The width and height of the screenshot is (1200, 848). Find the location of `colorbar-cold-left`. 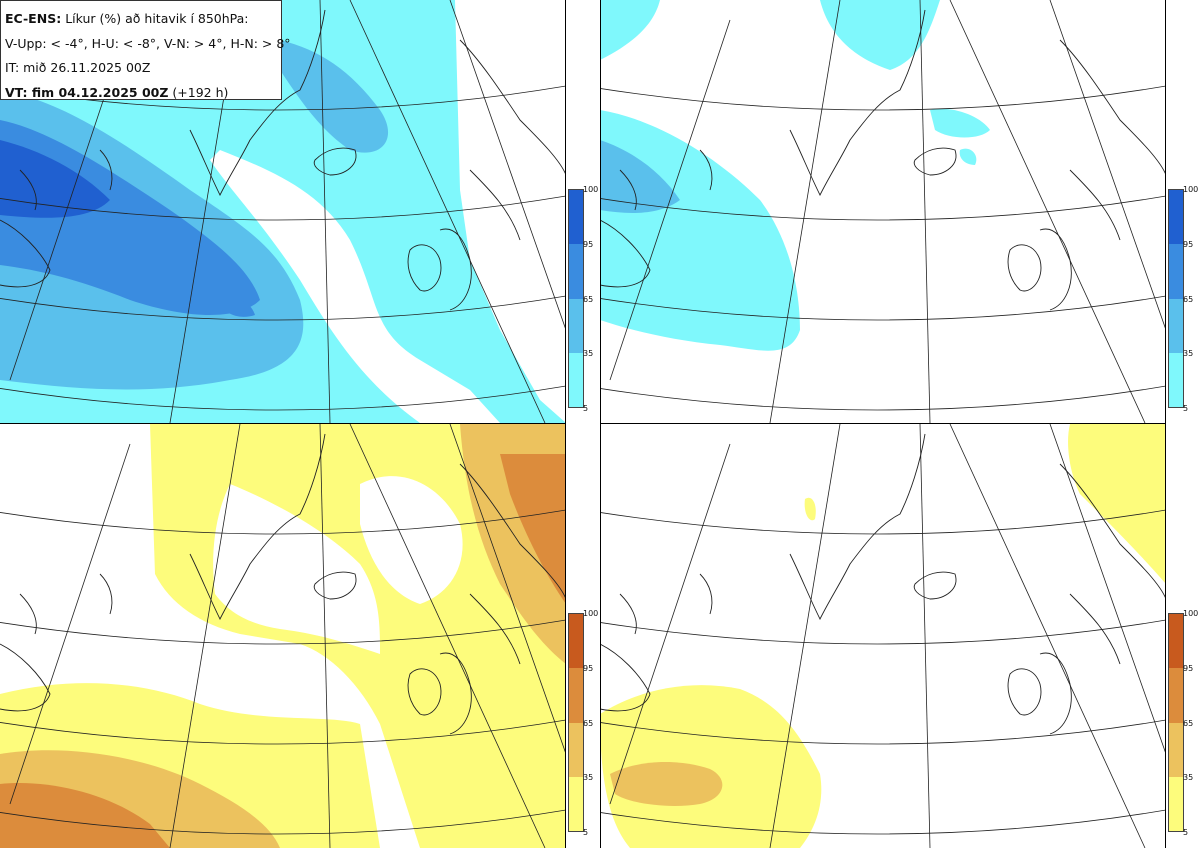

colorbar-cold-left is located at coordinates (576, 298).